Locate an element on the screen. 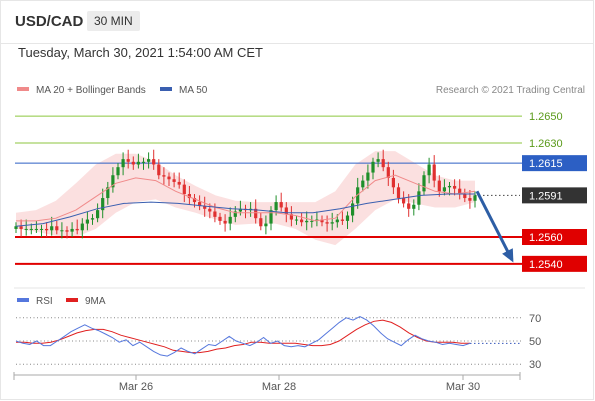  current-price-box is located at coordinates (554, 195).